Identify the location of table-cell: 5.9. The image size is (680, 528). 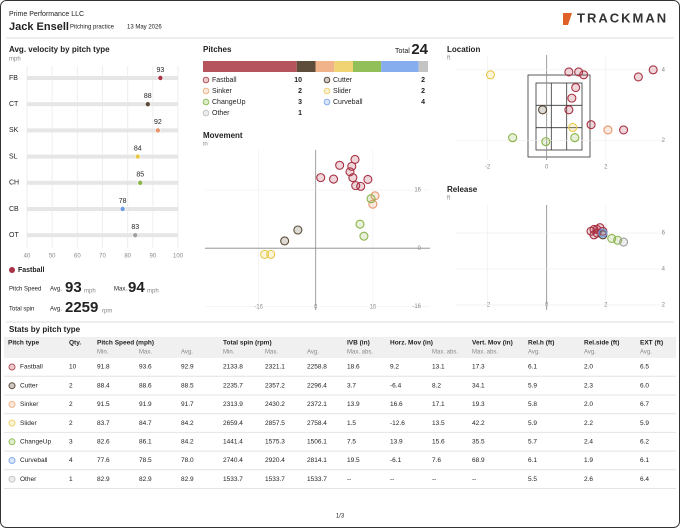
(644, 423).